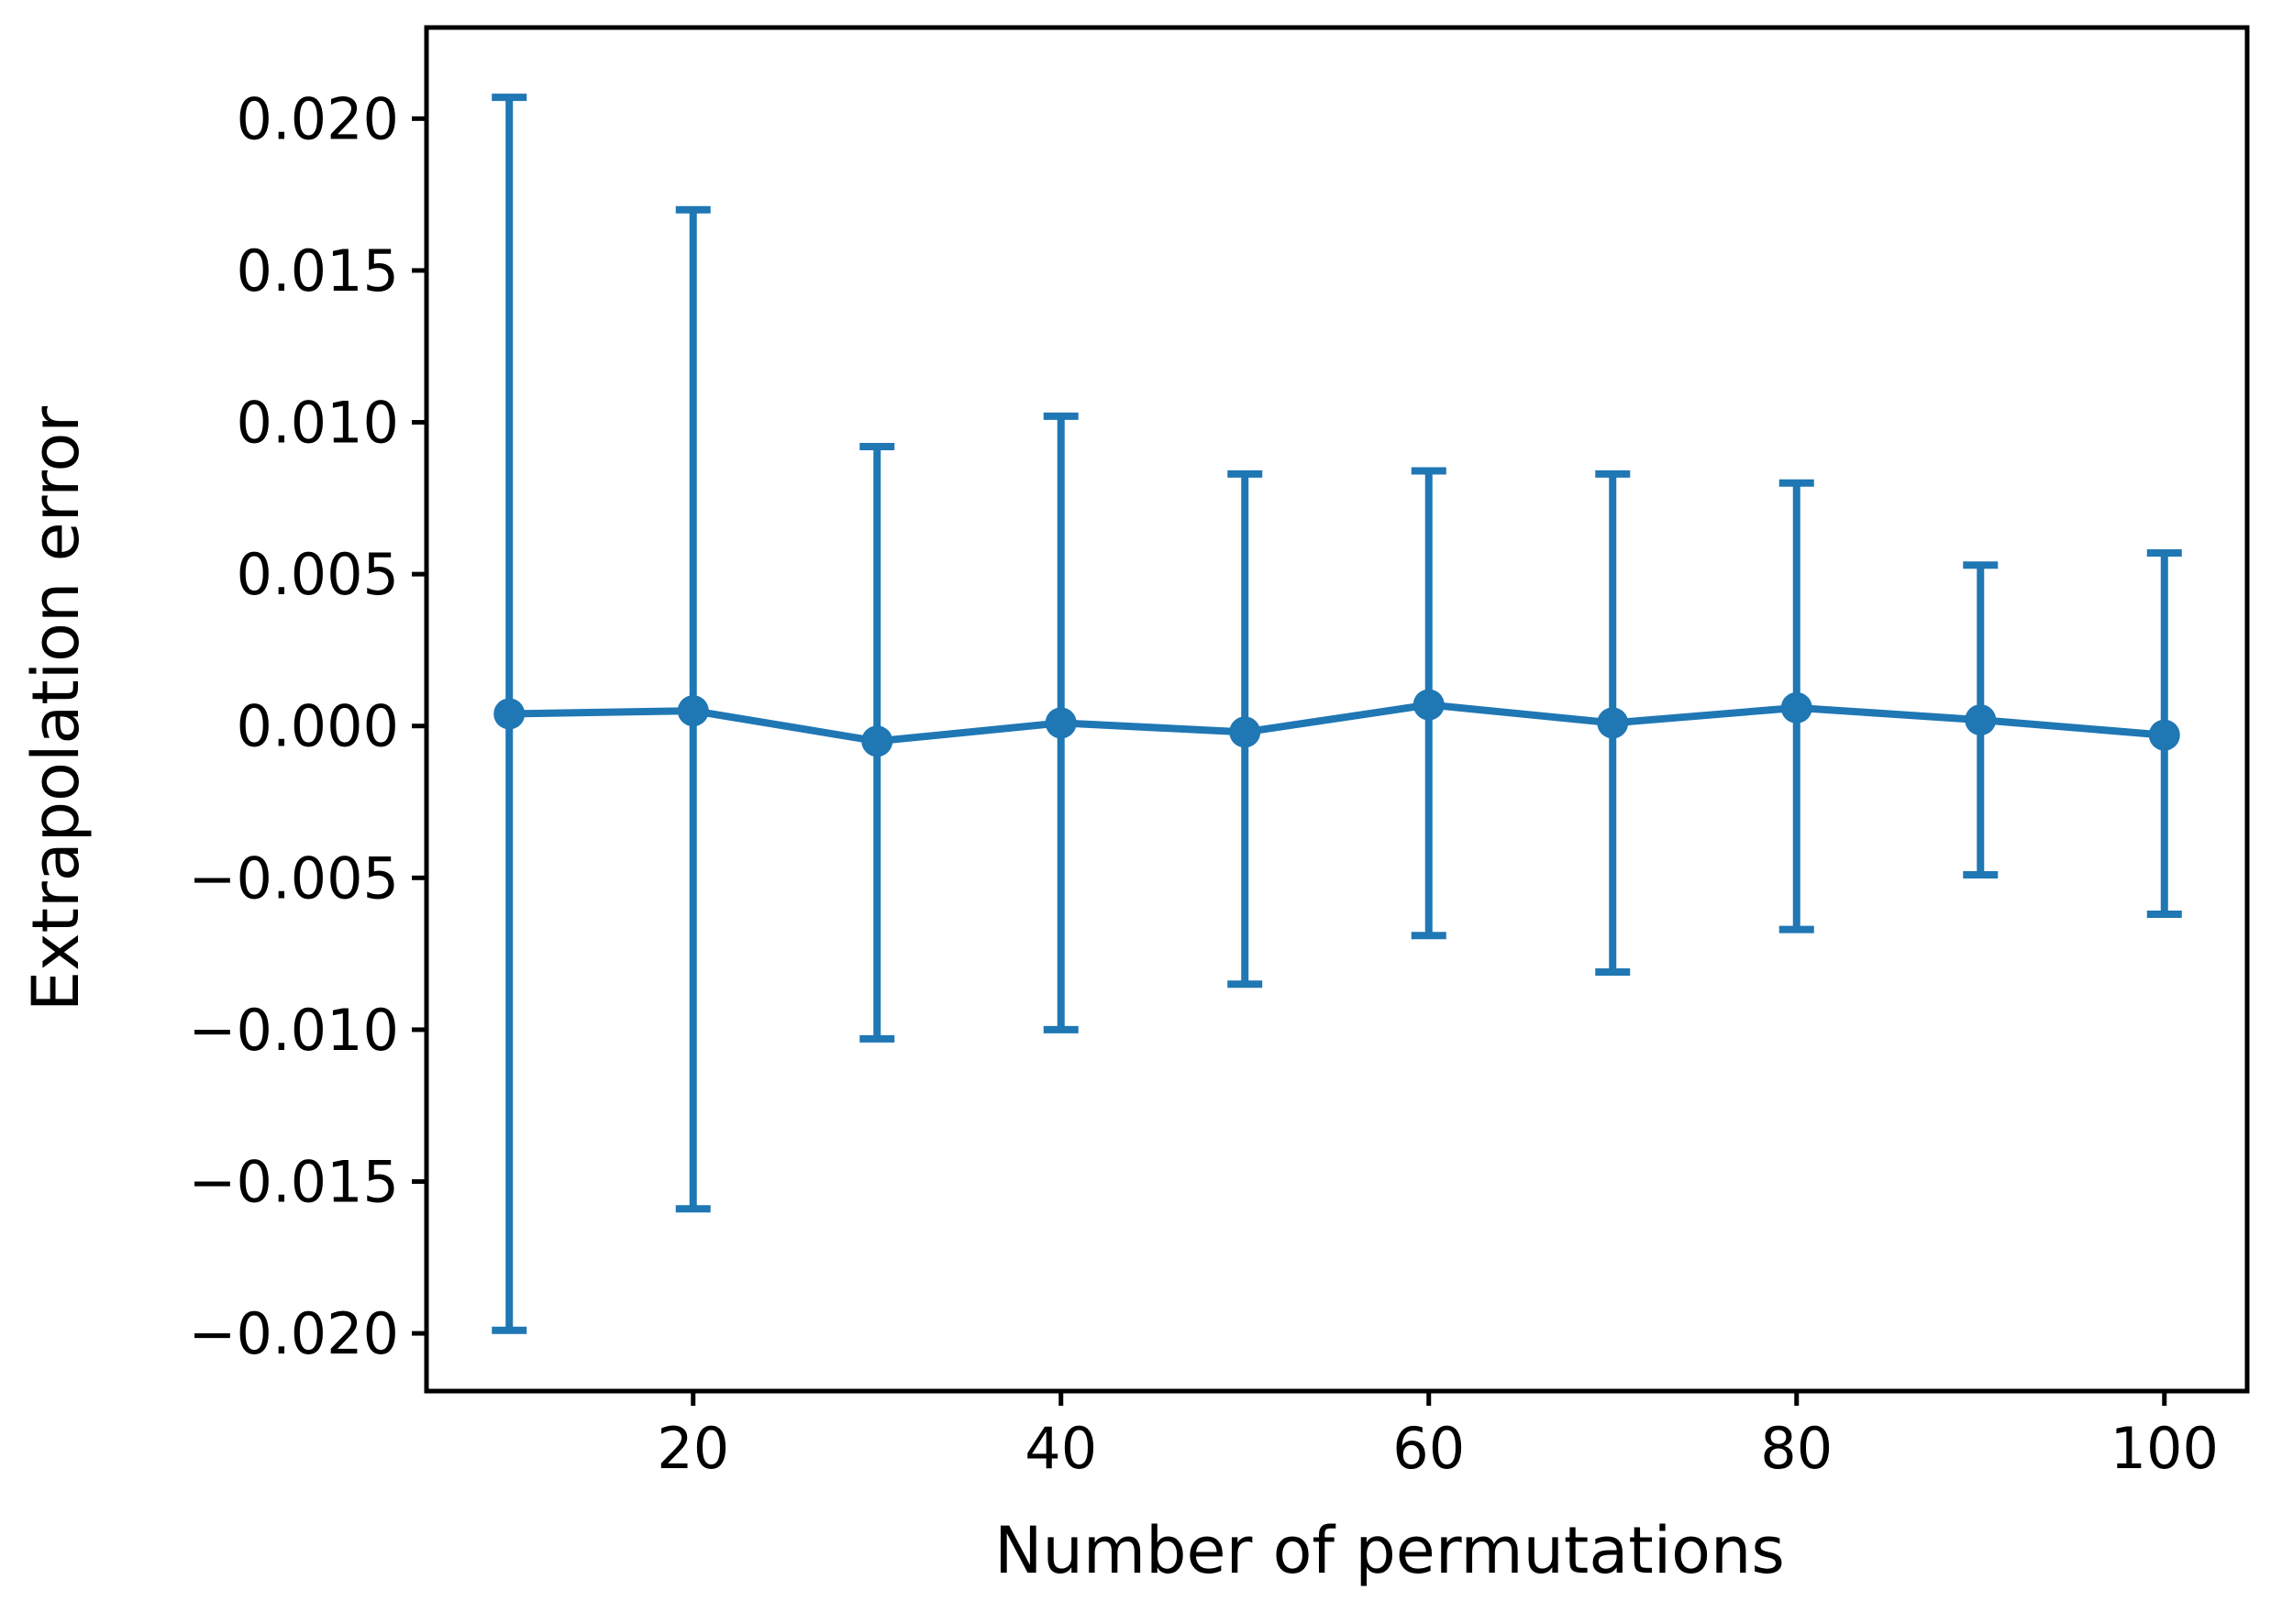 This screenshot has height=1624, width=2282. What do you see at coordinates (294, 1181) in the screenshot?
I see `y-tick-label: −0.015` at bounding box center [294, 1181].